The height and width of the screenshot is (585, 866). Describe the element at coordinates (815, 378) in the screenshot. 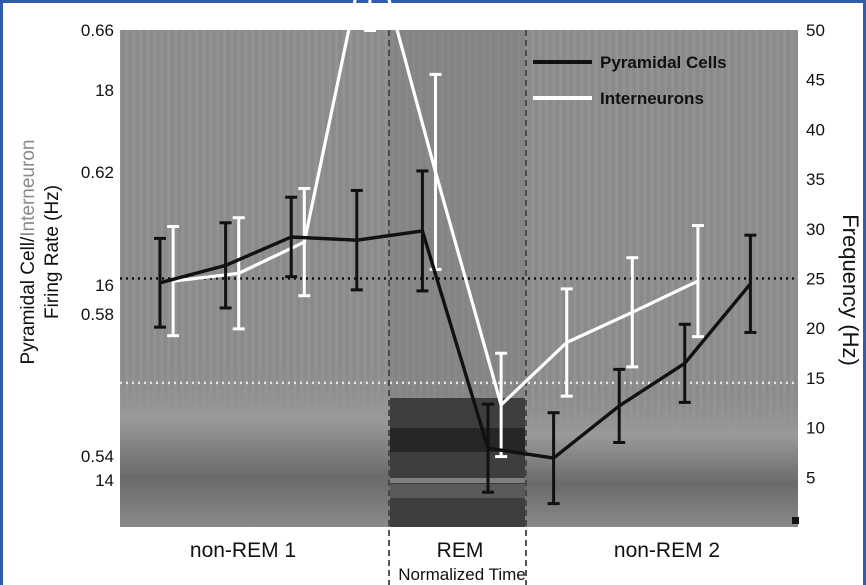

I see `frequency-tick-15: 15` at that location.